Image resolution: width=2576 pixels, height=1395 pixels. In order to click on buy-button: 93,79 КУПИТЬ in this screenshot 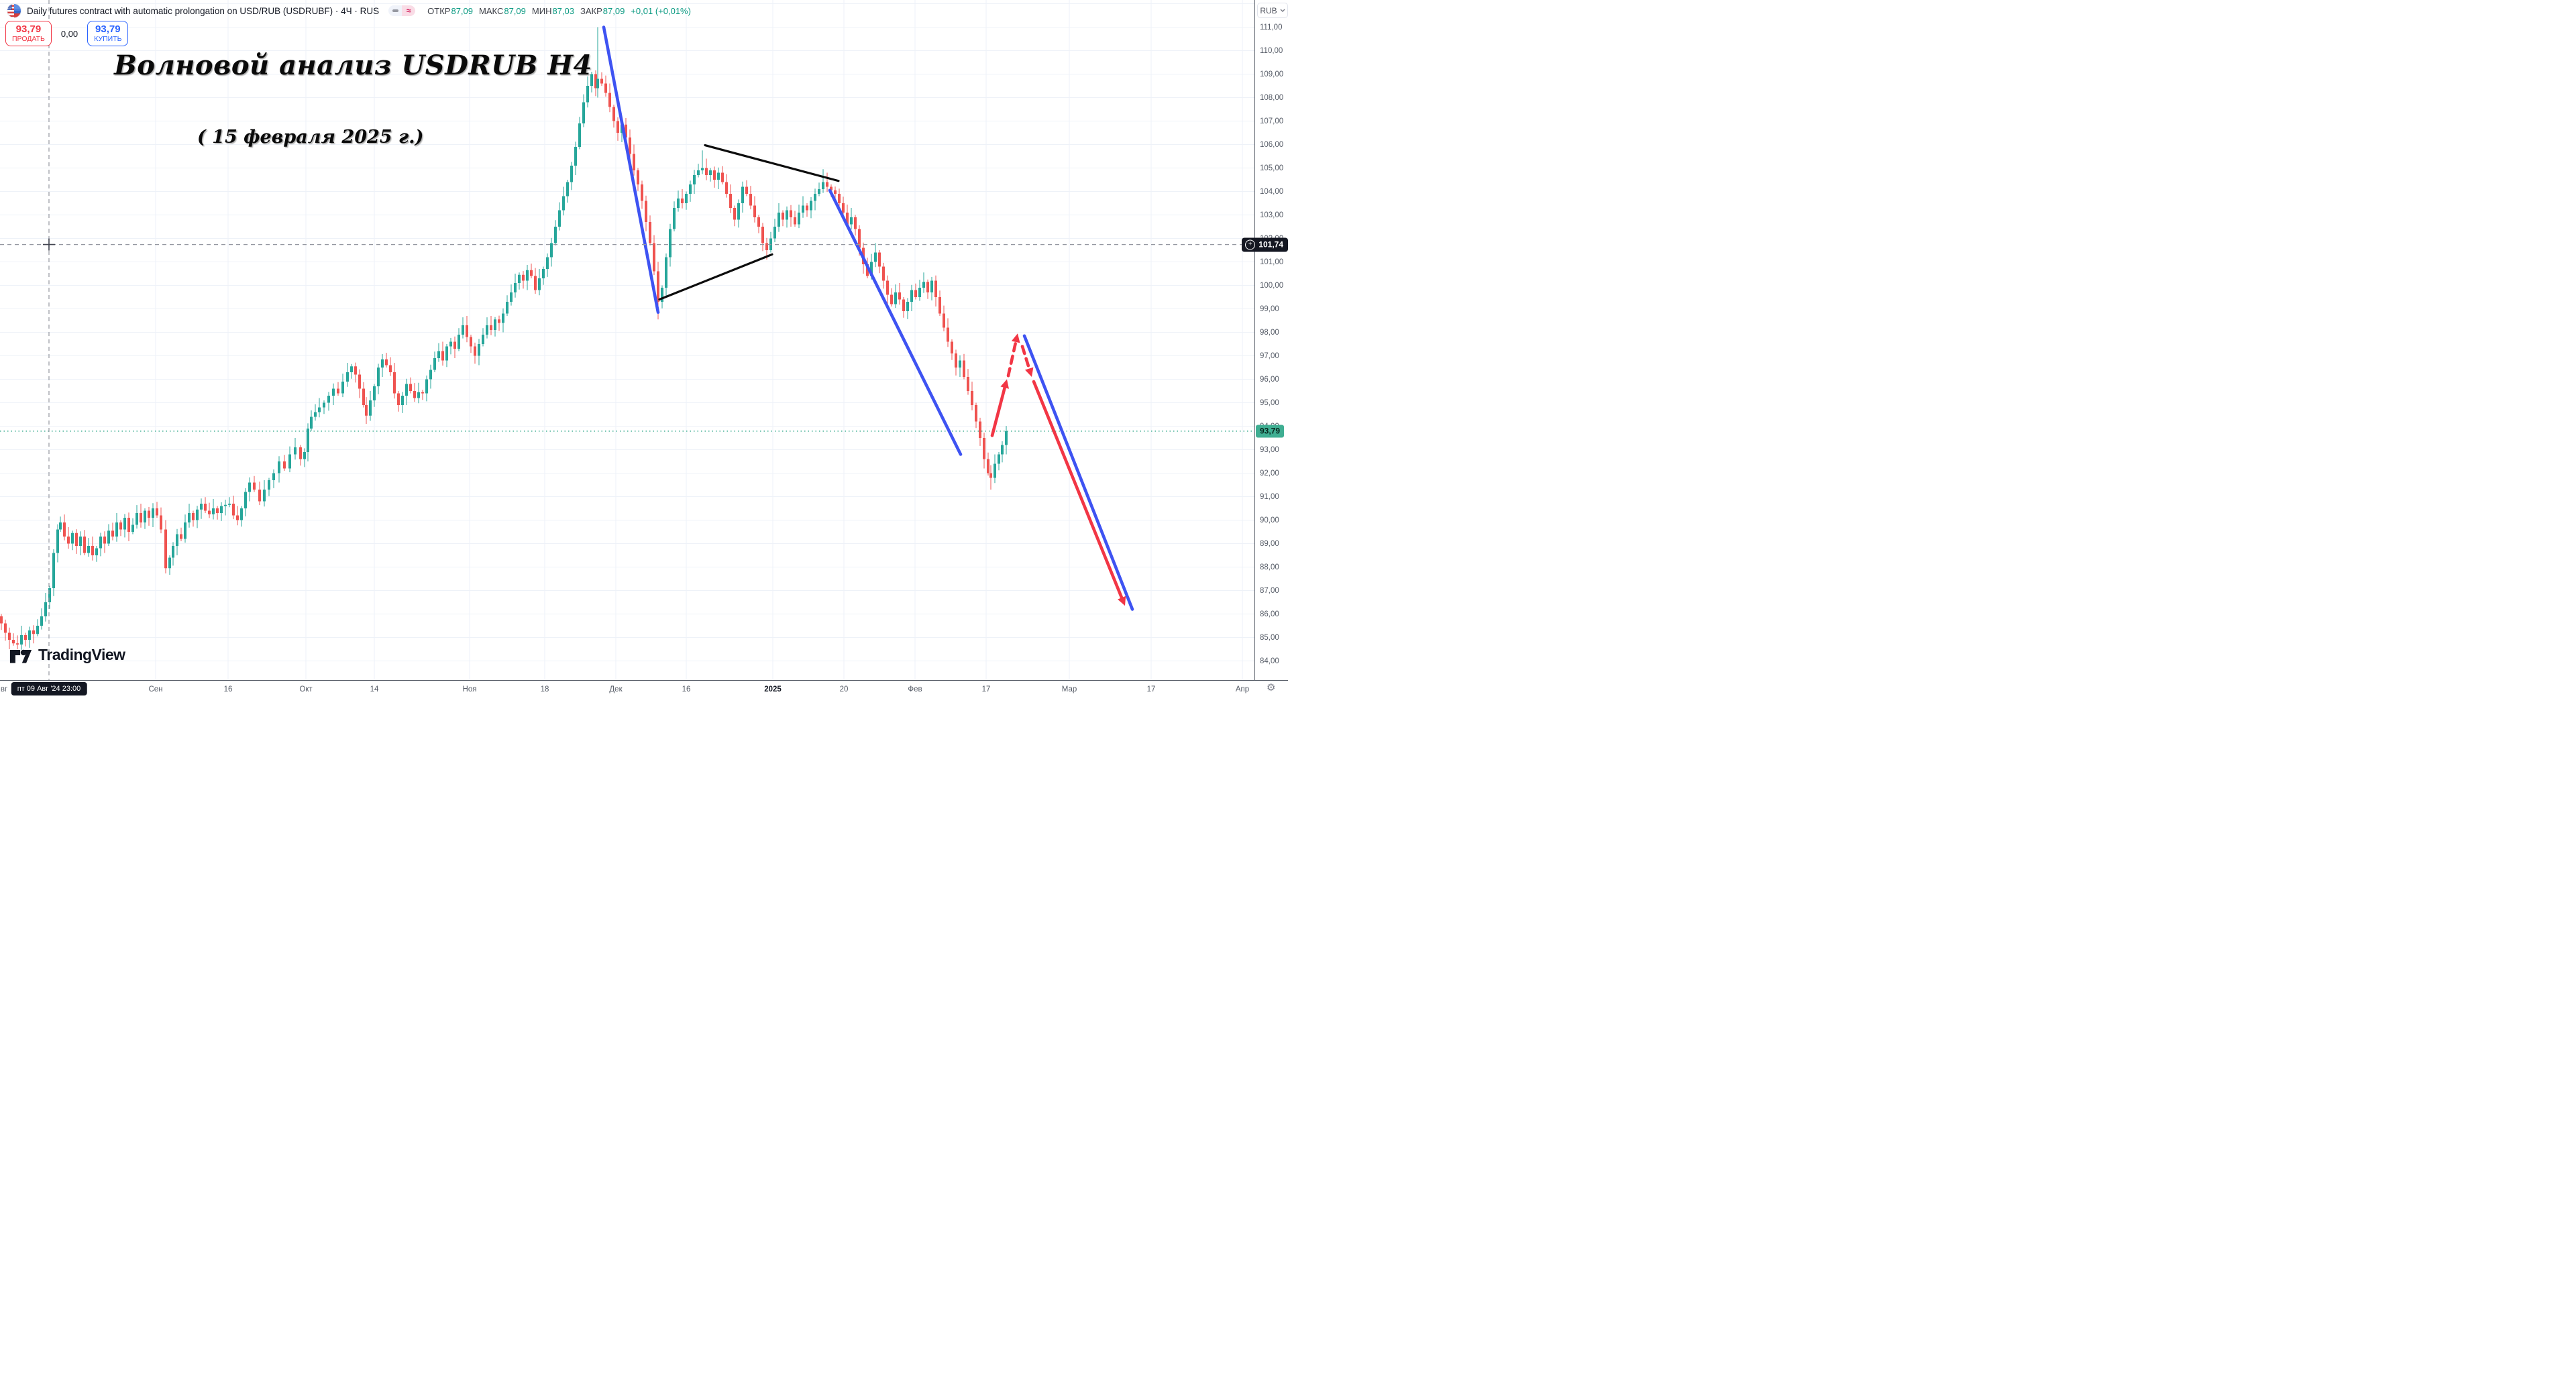, I will do `click(108, 34)`.